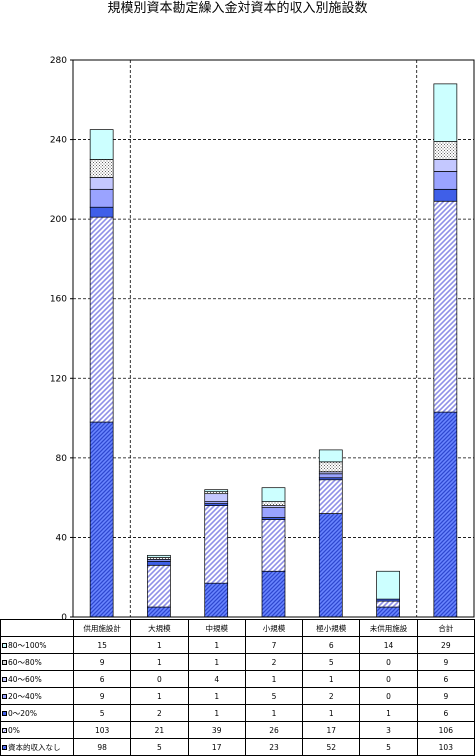 The image size is (475, 756). What do you see at coordinates (58, 379) in the screenshot?
I see `y-tick-label: 120` at bounding box center [58, 379].